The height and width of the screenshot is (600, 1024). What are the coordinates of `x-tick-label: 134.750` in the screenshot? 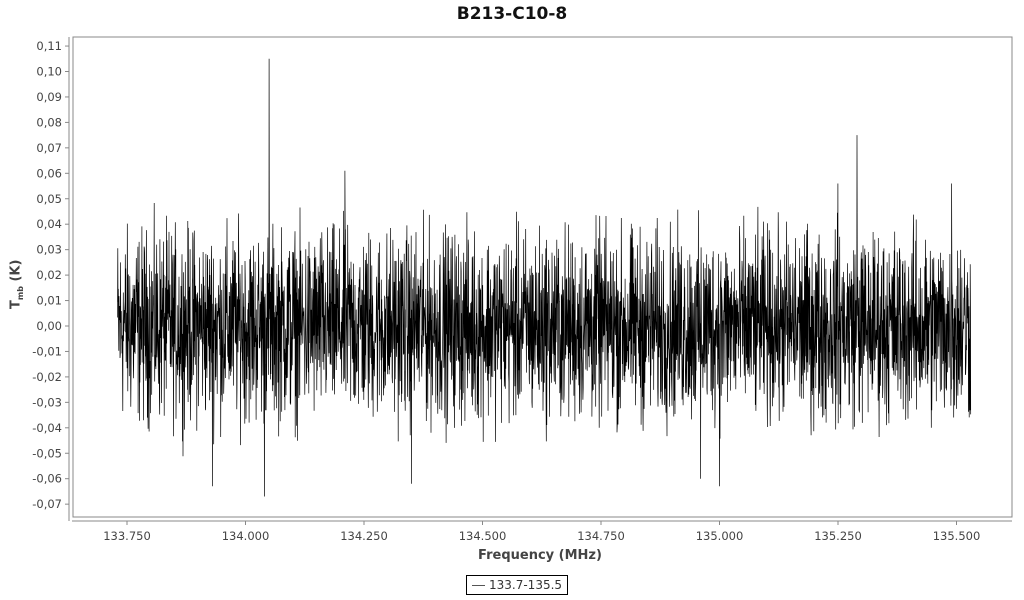 It's located at (601, 536).